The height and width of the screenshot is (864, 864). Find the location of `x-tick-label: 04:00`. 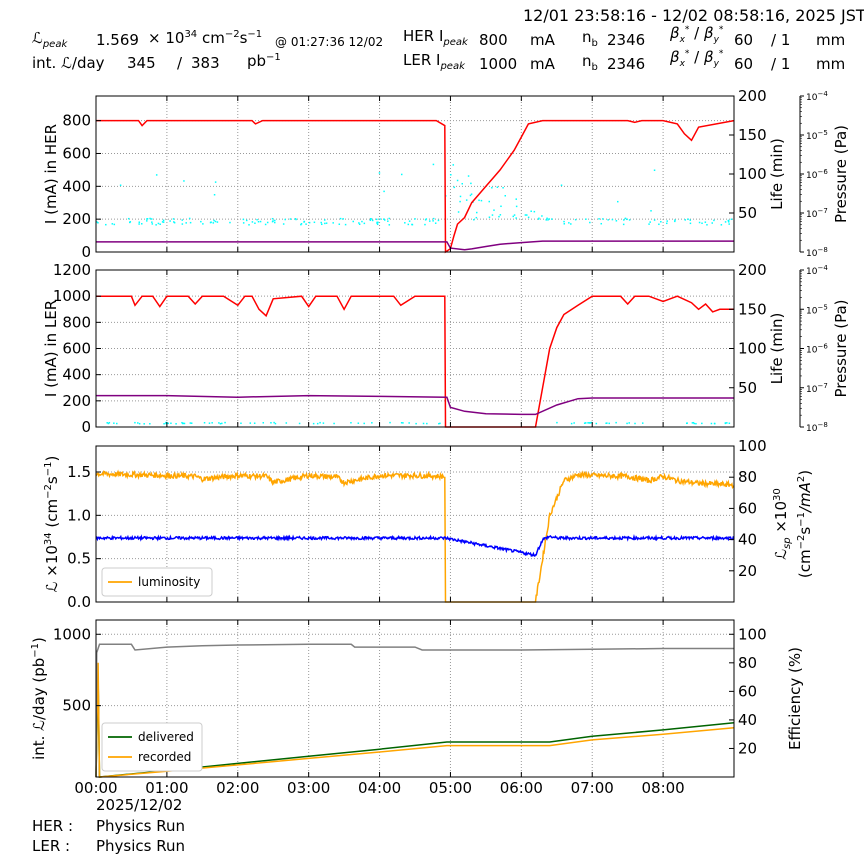

x-tick-label: 04:00 is located at coordinates (379, 788).